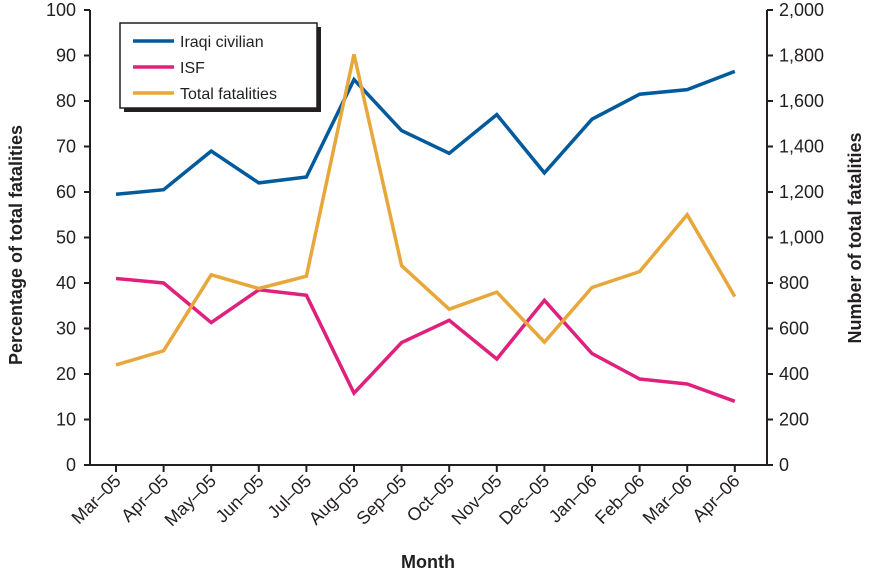  Describe the element at coordinates (573, 499) in the screenshot. I see `x-tick-label: Jan–06` at that location.